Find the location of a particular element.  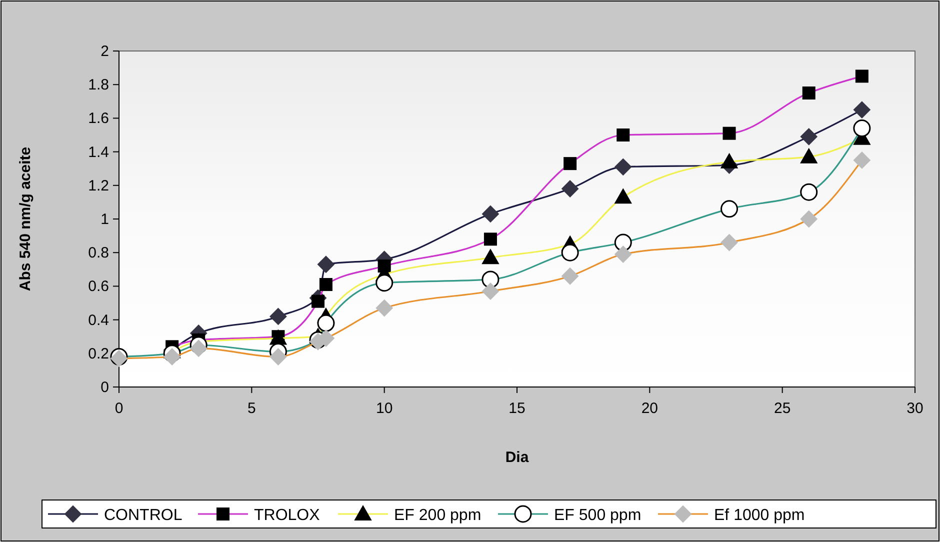

x-tick-label: 10 is located at coordinates (384, 408).